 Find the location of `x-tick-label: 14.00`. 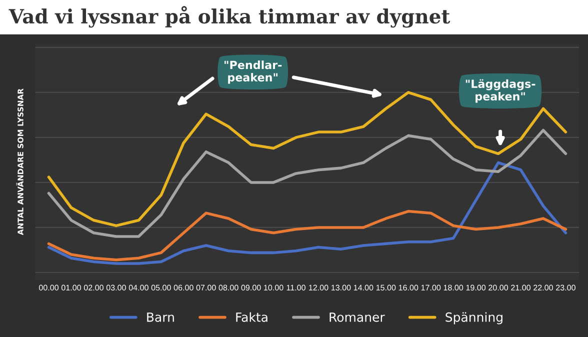

x-tick-label: 14.00 is located at coordinates (364, 287).